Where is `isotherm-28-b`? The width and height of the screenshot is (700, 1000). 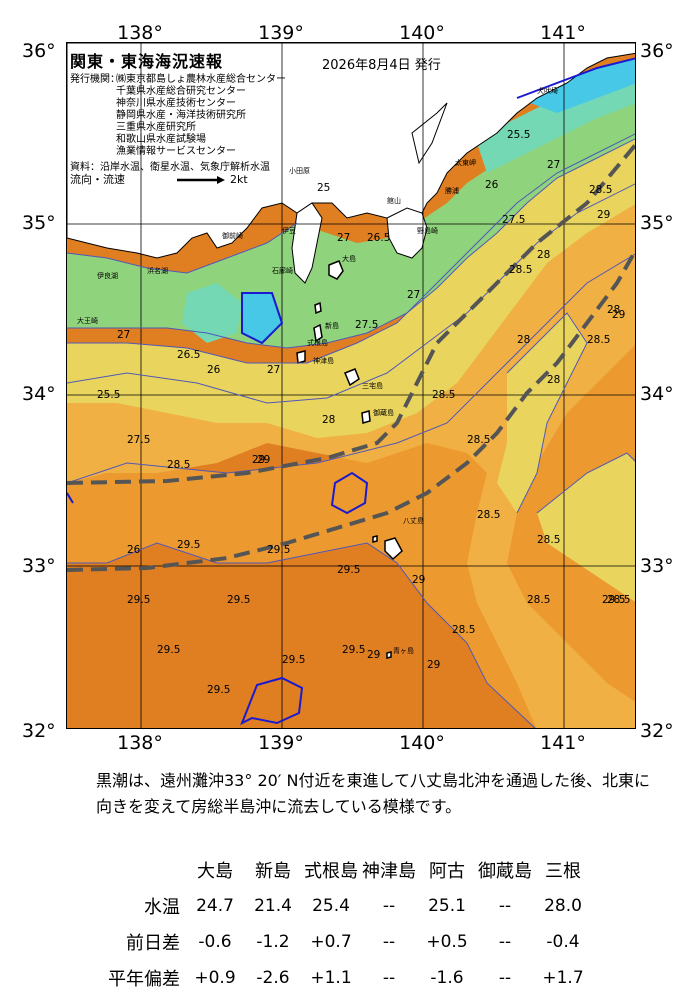 isotherm-28-b is located at coordinates (547, 413).